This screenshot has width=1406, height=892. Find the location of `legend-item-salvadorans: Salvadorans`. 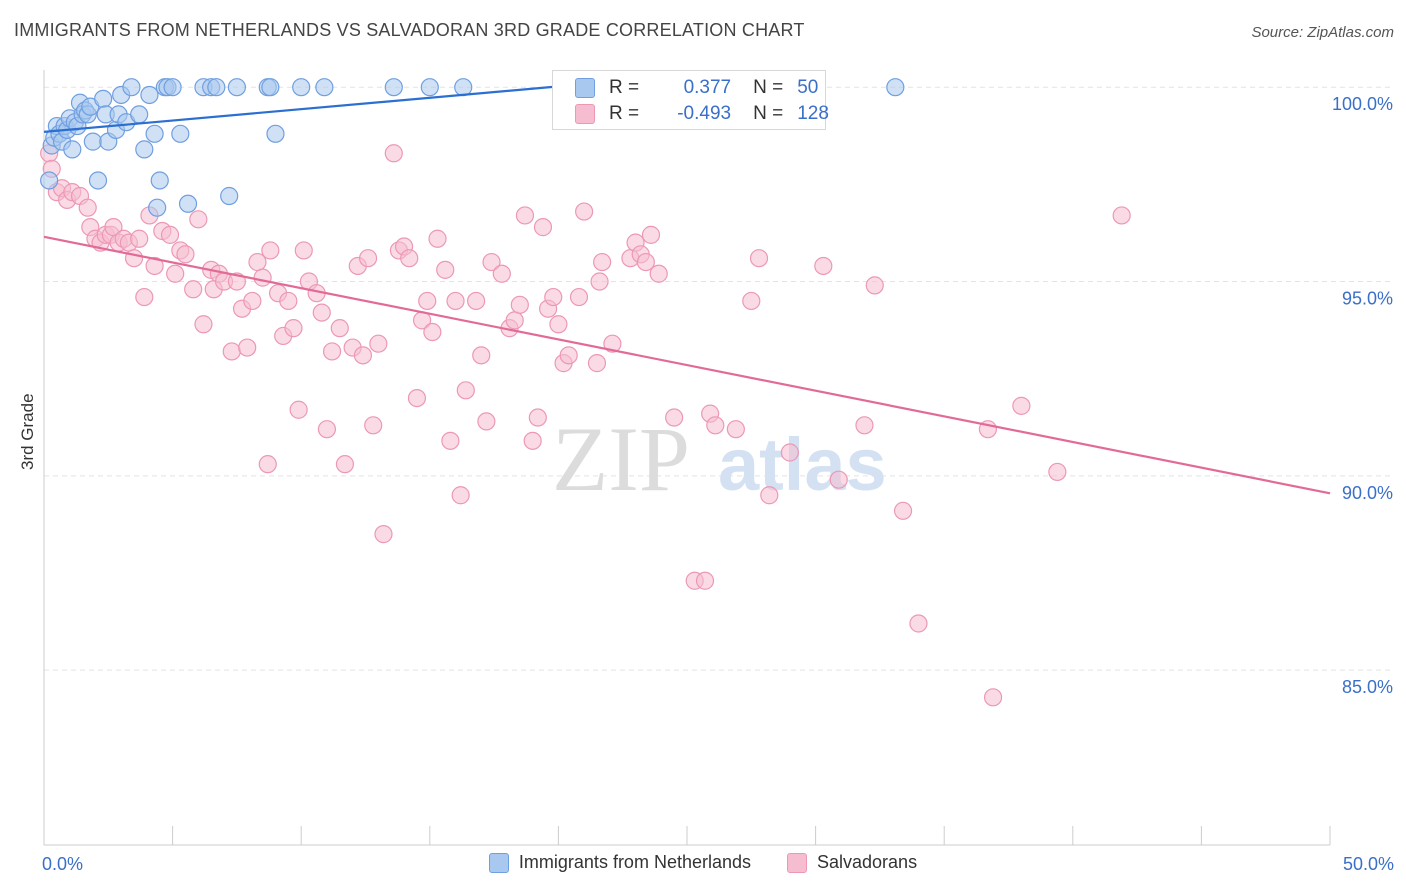

legend-item-salvadorans: Salvadorans is located at coordinates (852, 862).